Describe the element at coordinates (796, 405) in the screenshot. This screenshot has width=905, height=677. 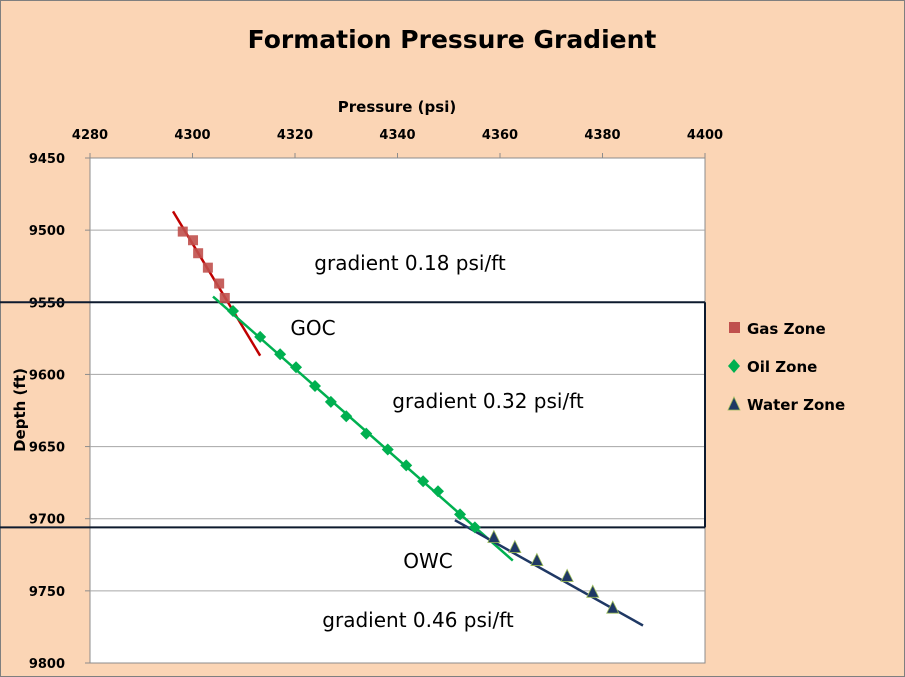
I see `legend-water-label: Water Zone` at that location.